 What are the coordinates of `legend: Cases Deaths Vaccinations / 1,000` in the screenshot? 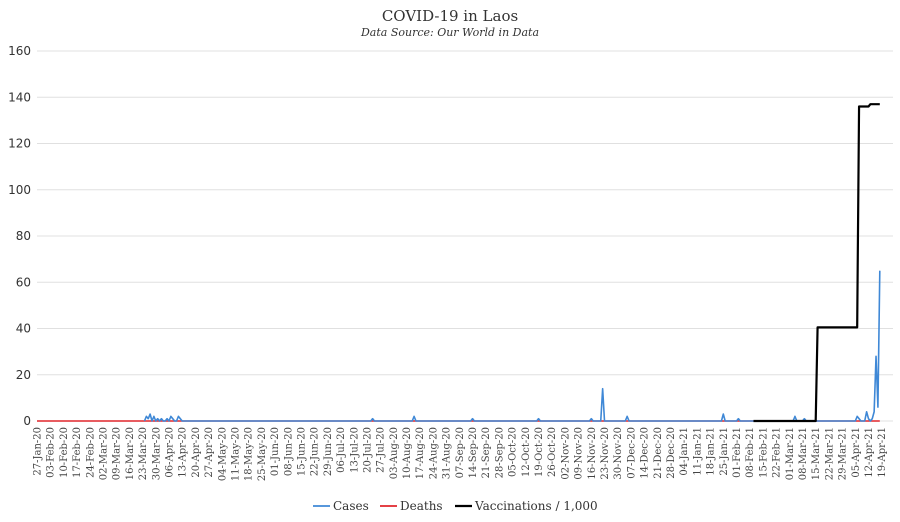 It's located at (455, 506).